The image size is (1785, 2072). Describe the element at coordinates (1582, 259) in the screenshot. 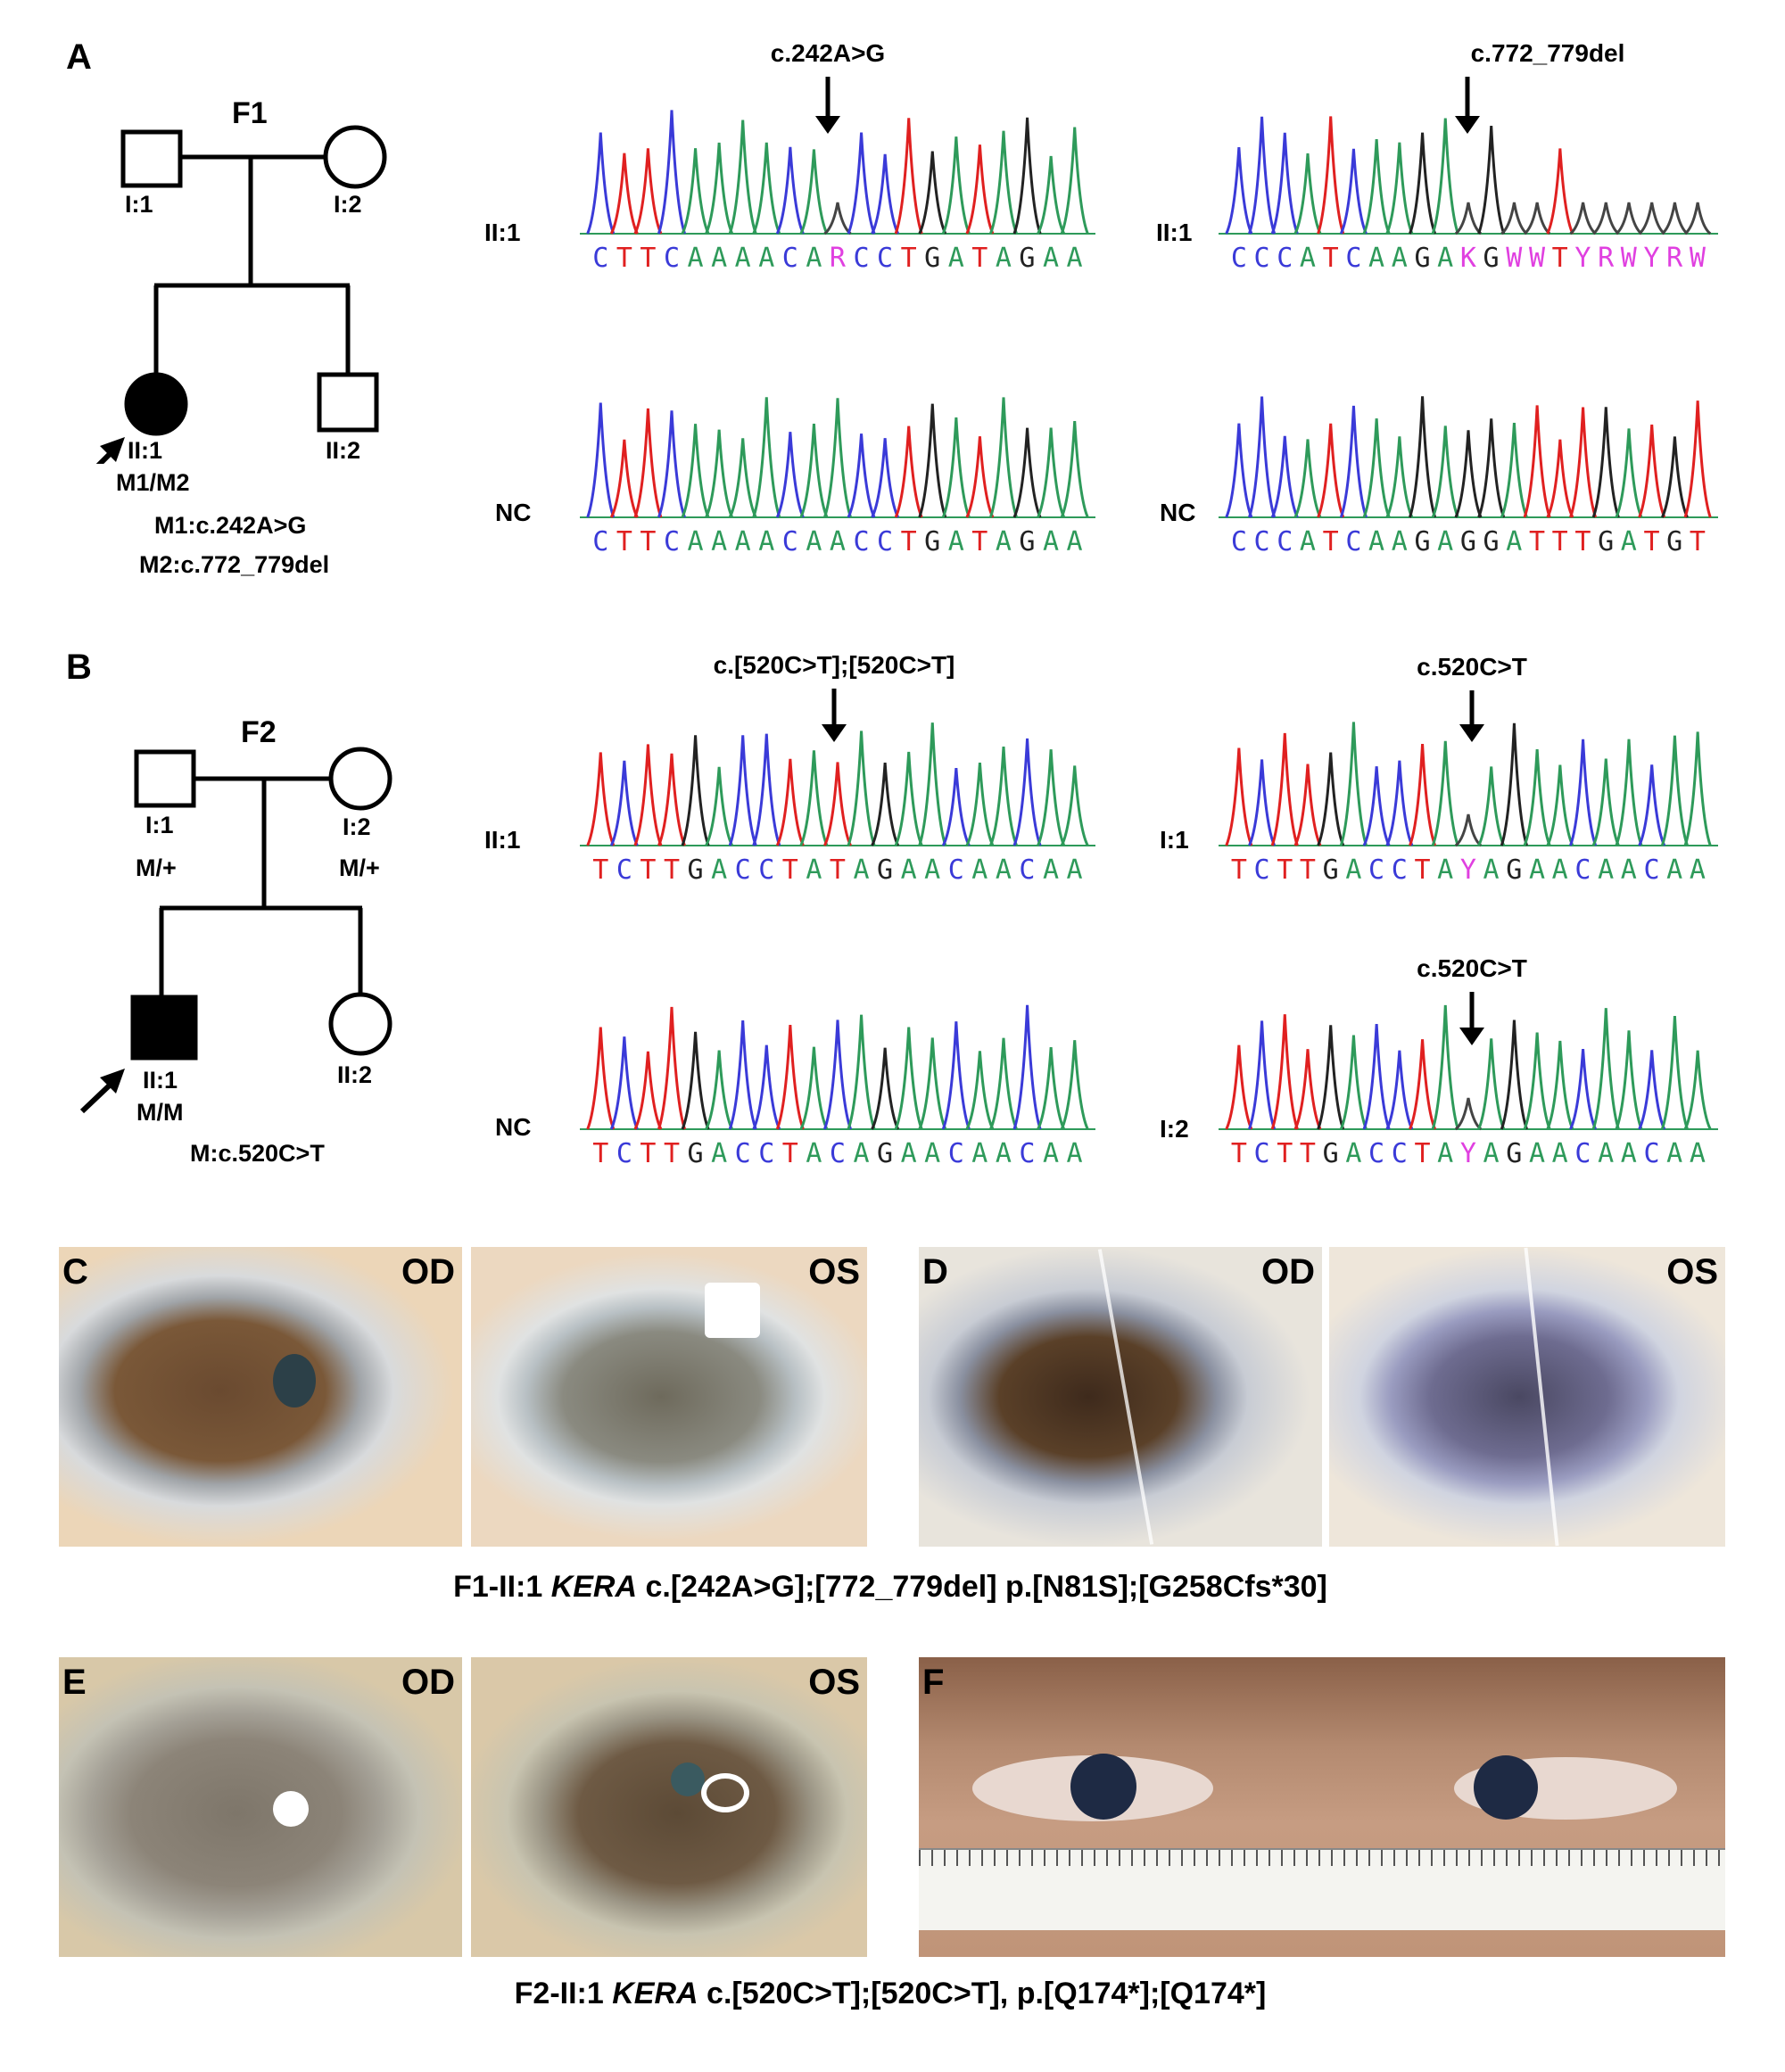

I see `base-letter: Y` at that location.